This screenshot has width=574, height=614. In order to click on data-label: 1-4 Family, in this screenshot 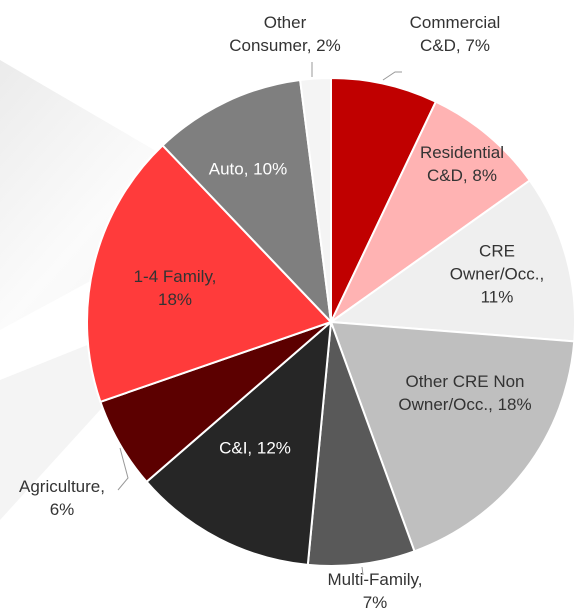, I will do `click(175, 276)`.